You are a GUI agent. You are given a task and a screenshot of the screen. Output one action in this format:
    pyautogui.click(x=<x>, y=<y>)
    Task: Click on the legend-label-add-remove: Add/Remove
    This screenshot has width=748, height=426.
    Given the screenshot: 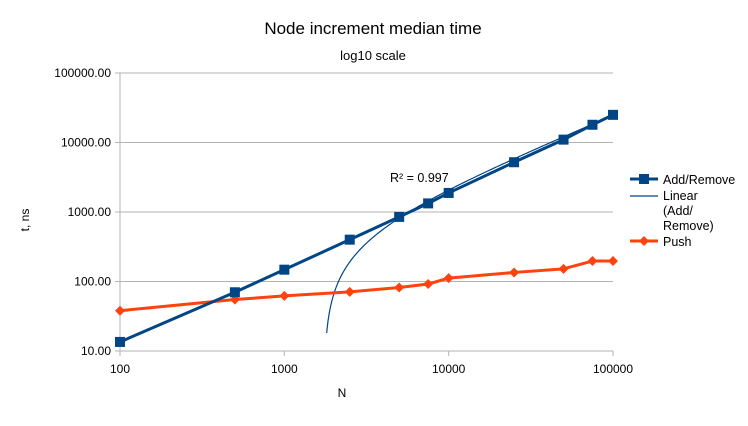 What is the action you would take?
    pyautogui.click(x=699, y=180)
    